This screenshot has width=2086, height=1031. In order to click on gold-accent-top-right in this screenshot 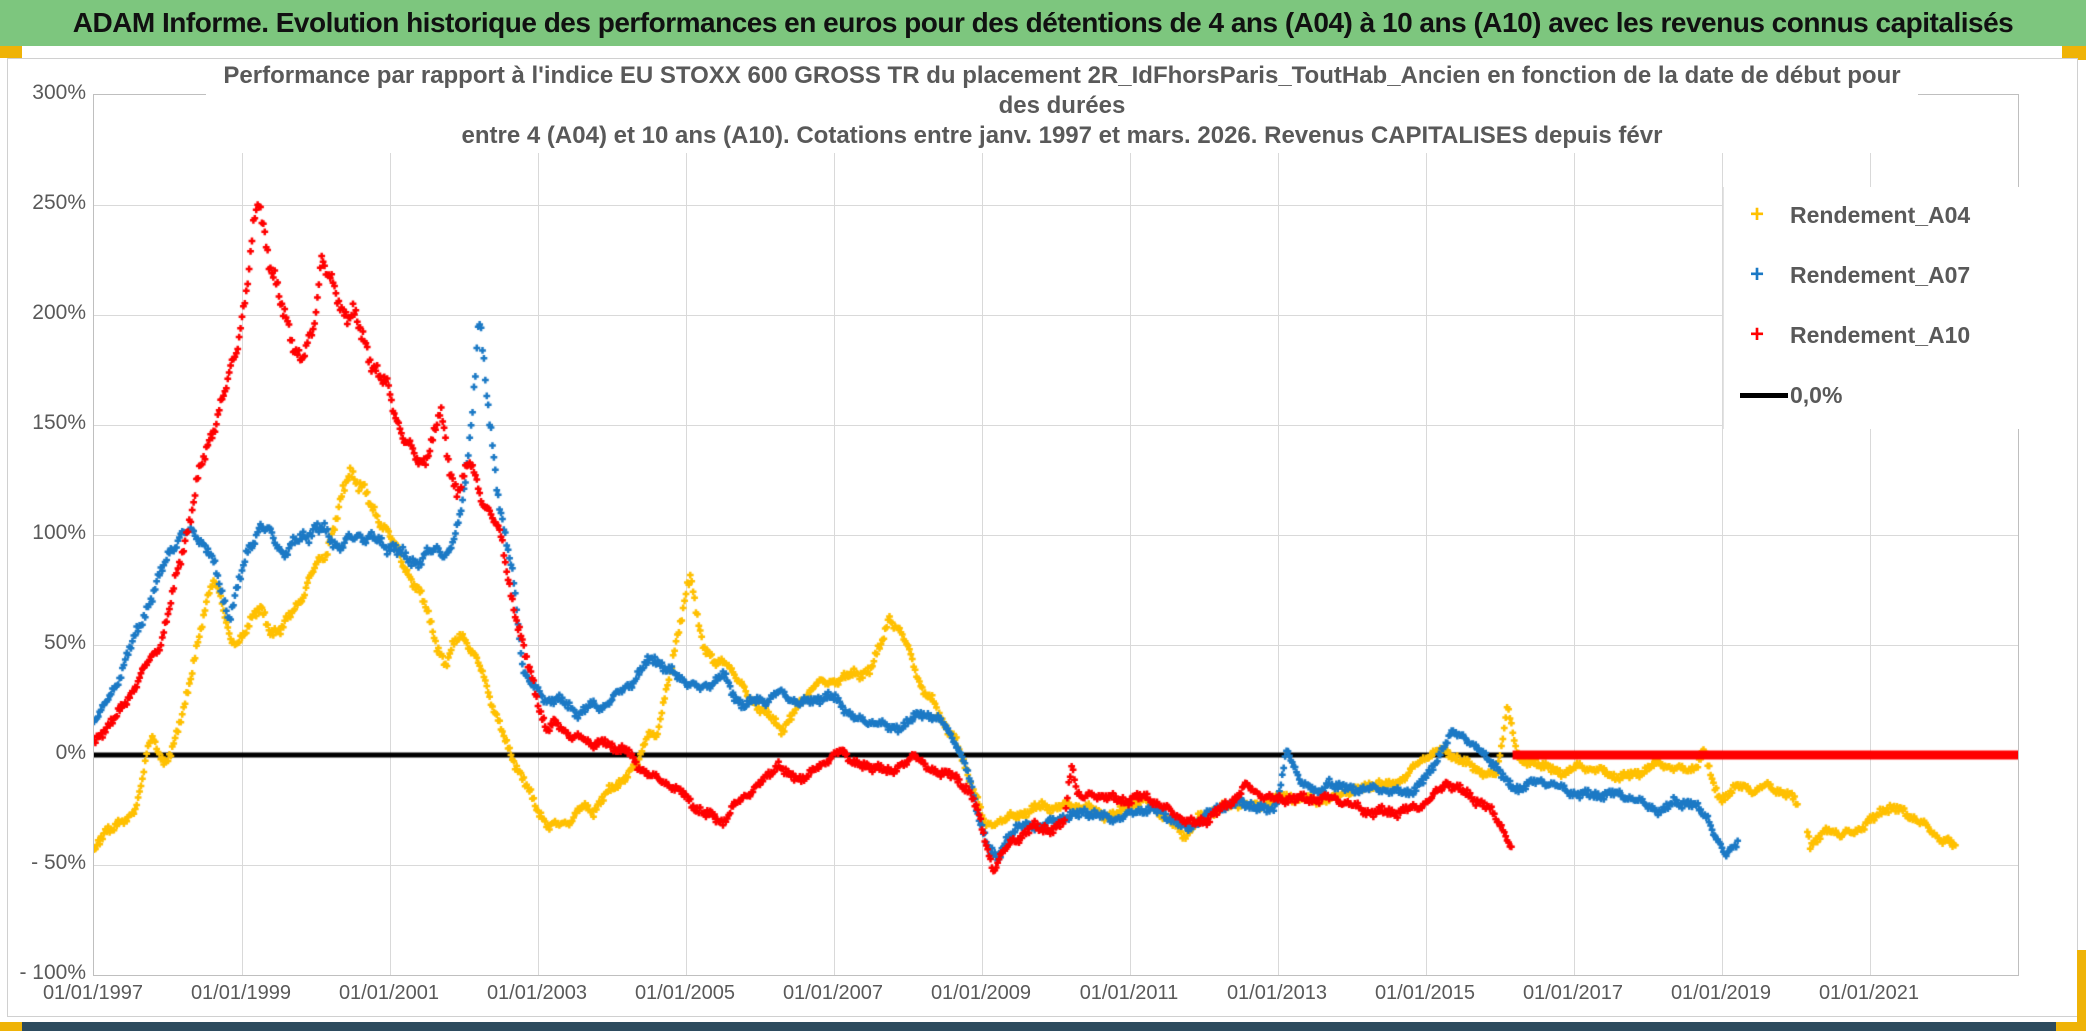, I will do `click(2074, 53)`.